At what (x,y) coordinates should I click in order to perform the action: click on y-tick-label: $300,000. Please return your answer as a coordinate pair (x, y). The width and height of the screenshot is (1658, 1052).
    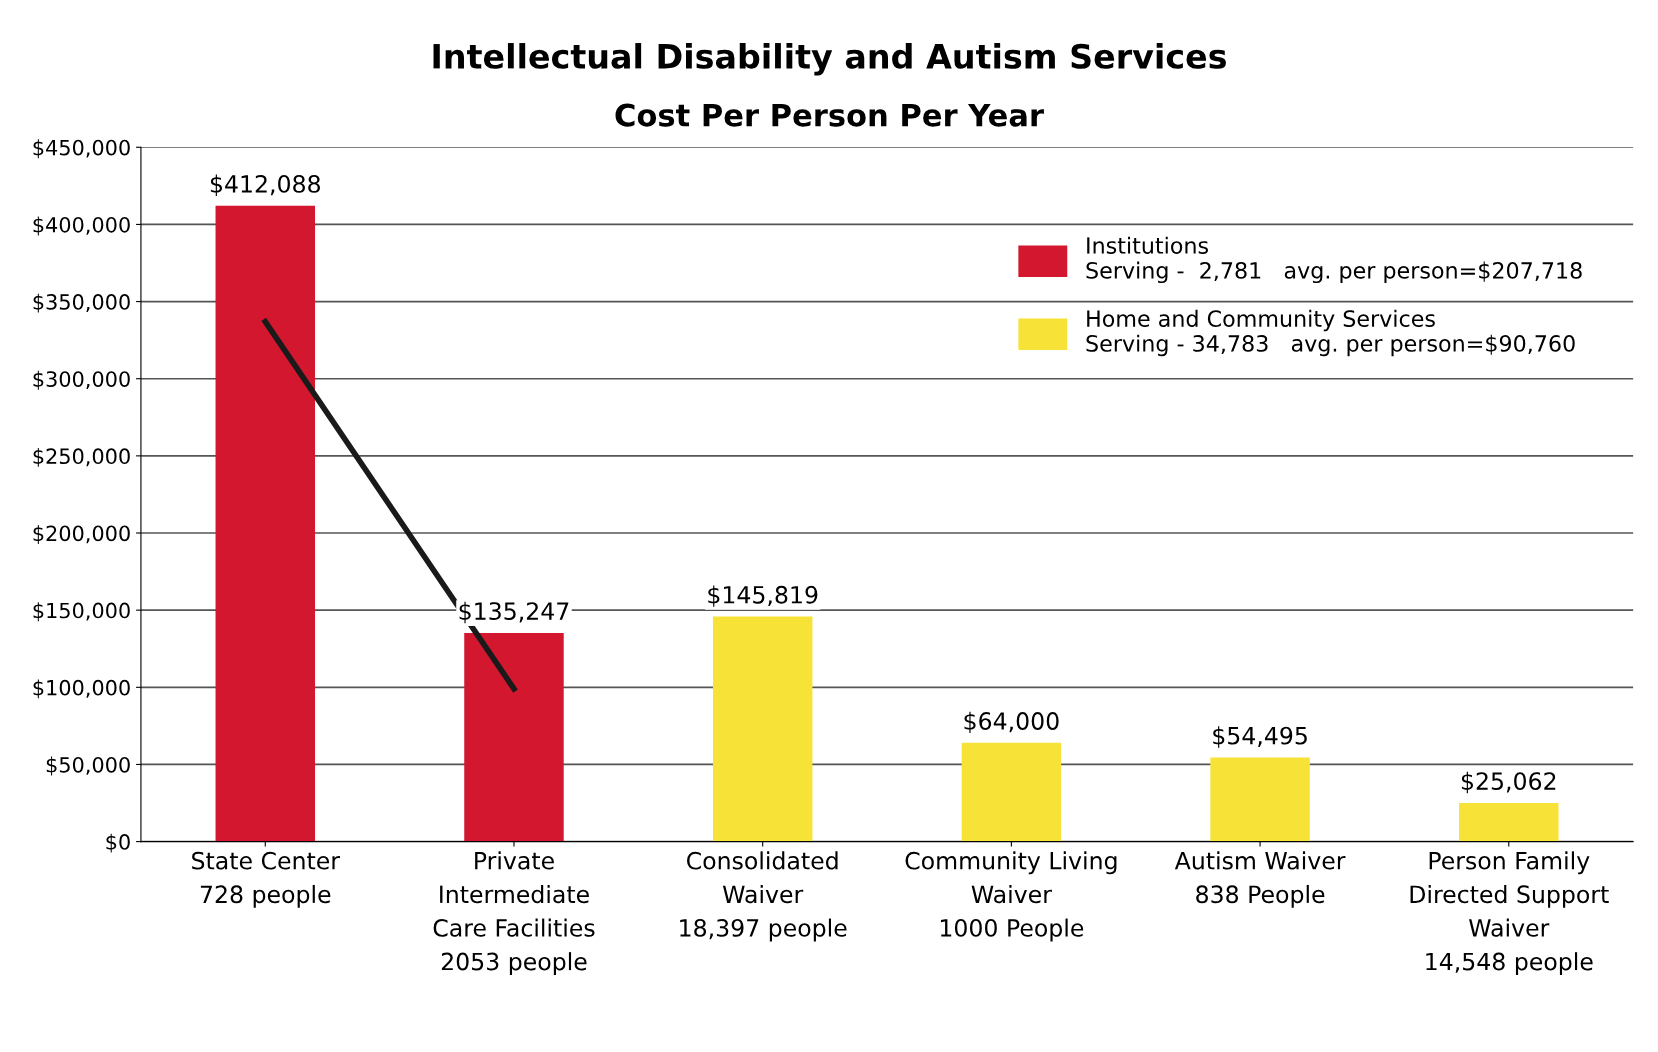
    Looking at the image, I should click on (81, 380).